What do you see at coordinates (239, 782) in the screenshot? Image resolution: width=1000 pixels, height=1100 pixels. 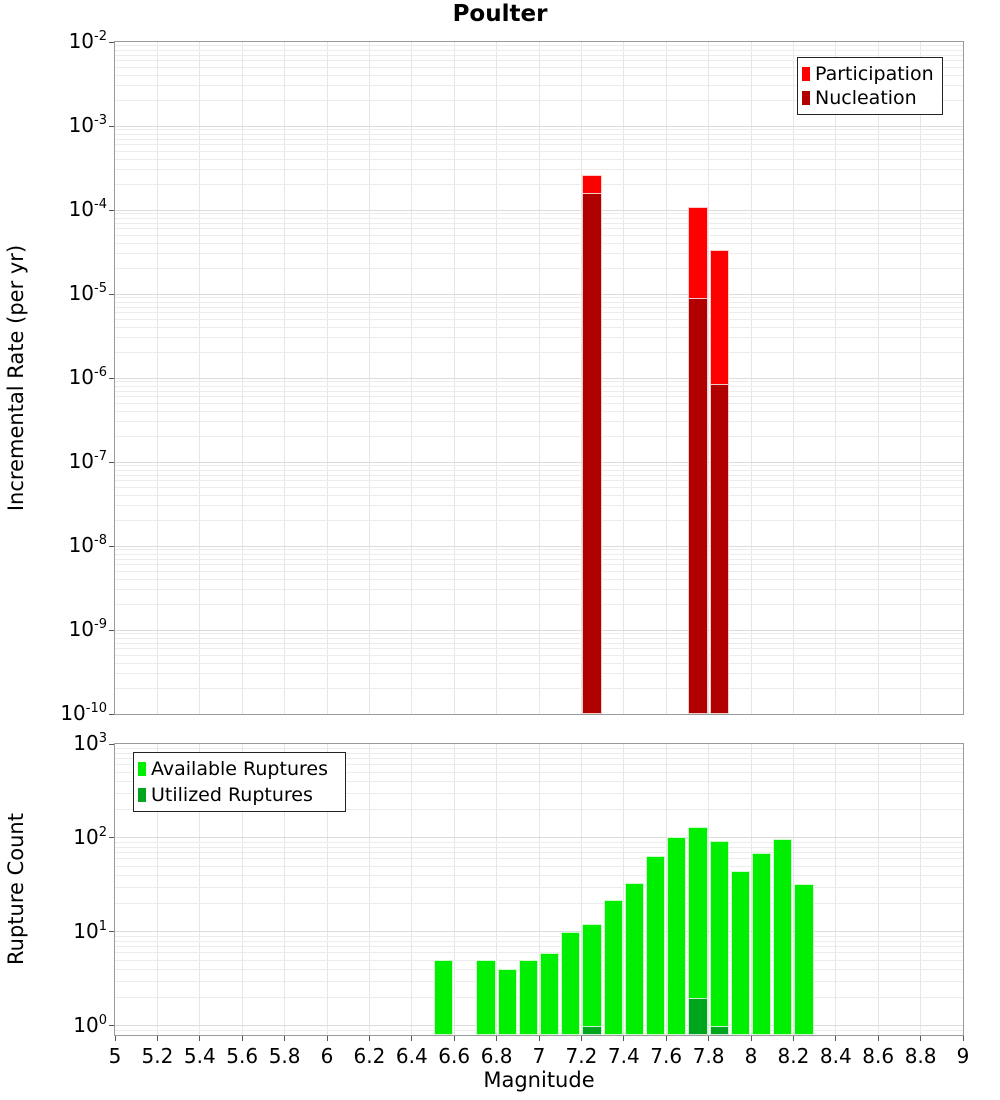 I see `legend-count-chart: Available Ruptures Utilized Ruptures` at bounding box center [239, 782].